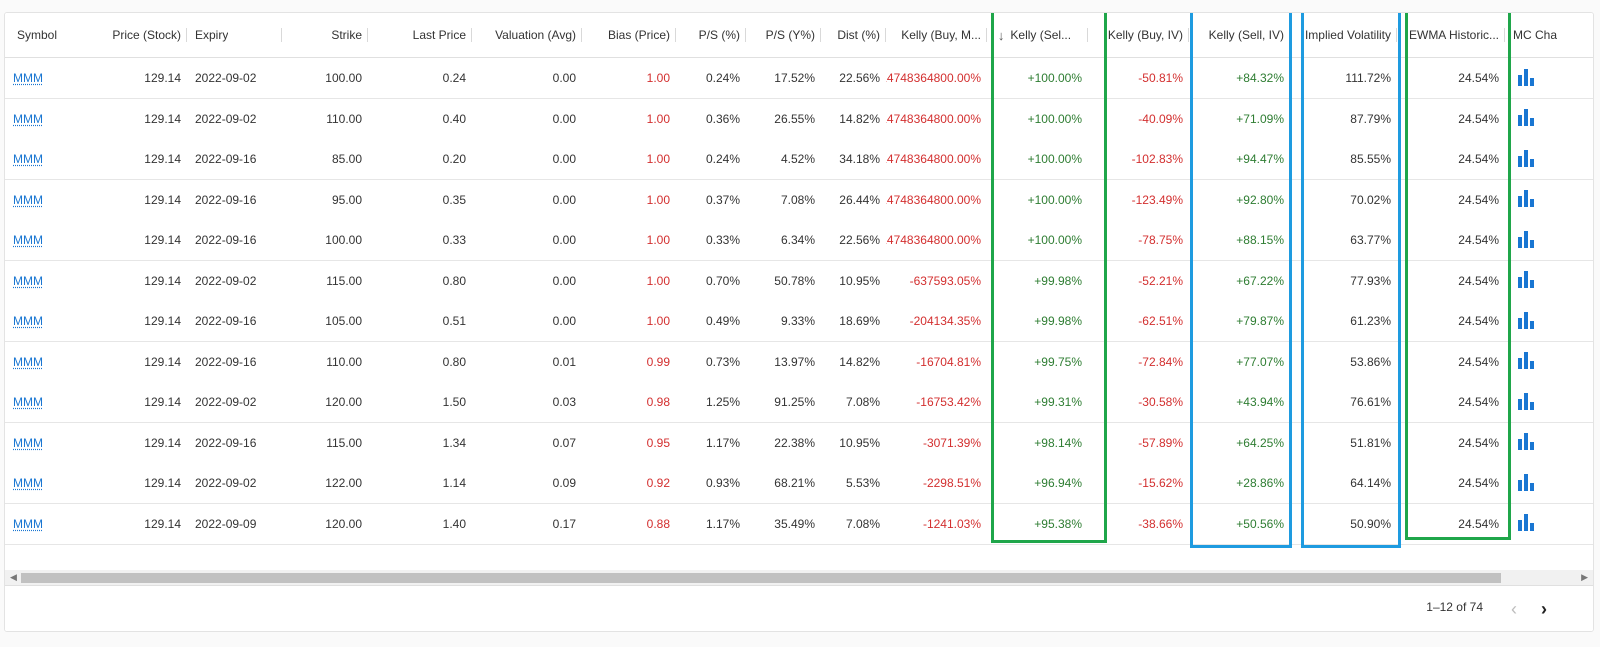 The width and height of the screenshot is (1600, 647). Describe the element at coordinates (1160, 118) in the screenshot. I see `cell-value: -40.09%` at that location.